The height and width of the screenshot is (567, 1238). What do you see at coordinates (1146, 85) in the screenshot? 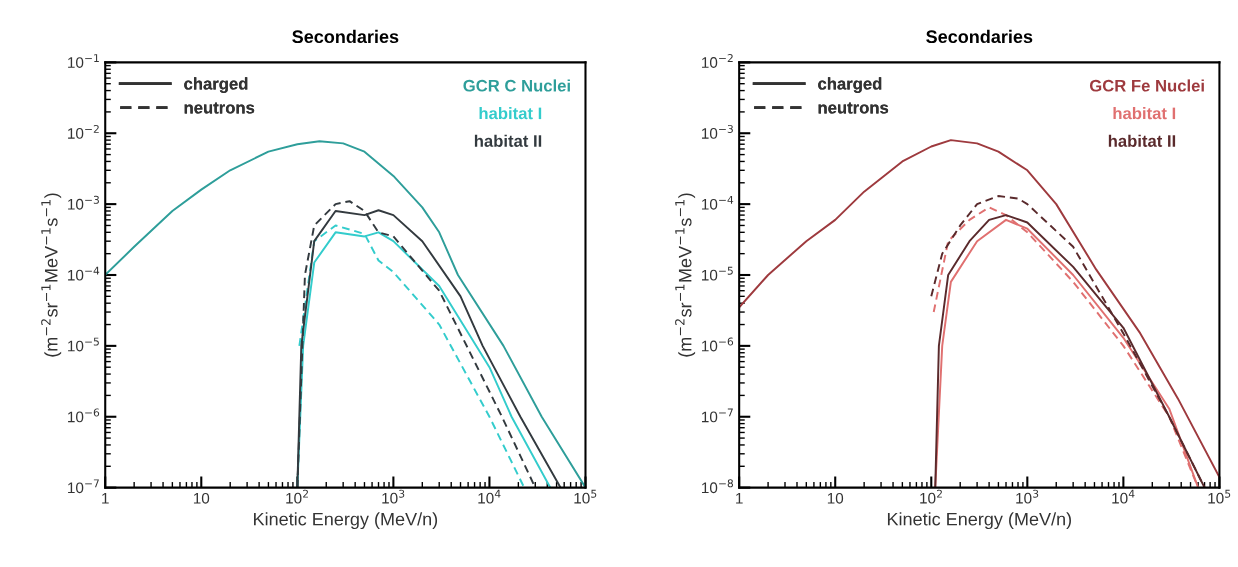
I see `text: GCR Fe Nuclei` at bounding box center [1146, 85].